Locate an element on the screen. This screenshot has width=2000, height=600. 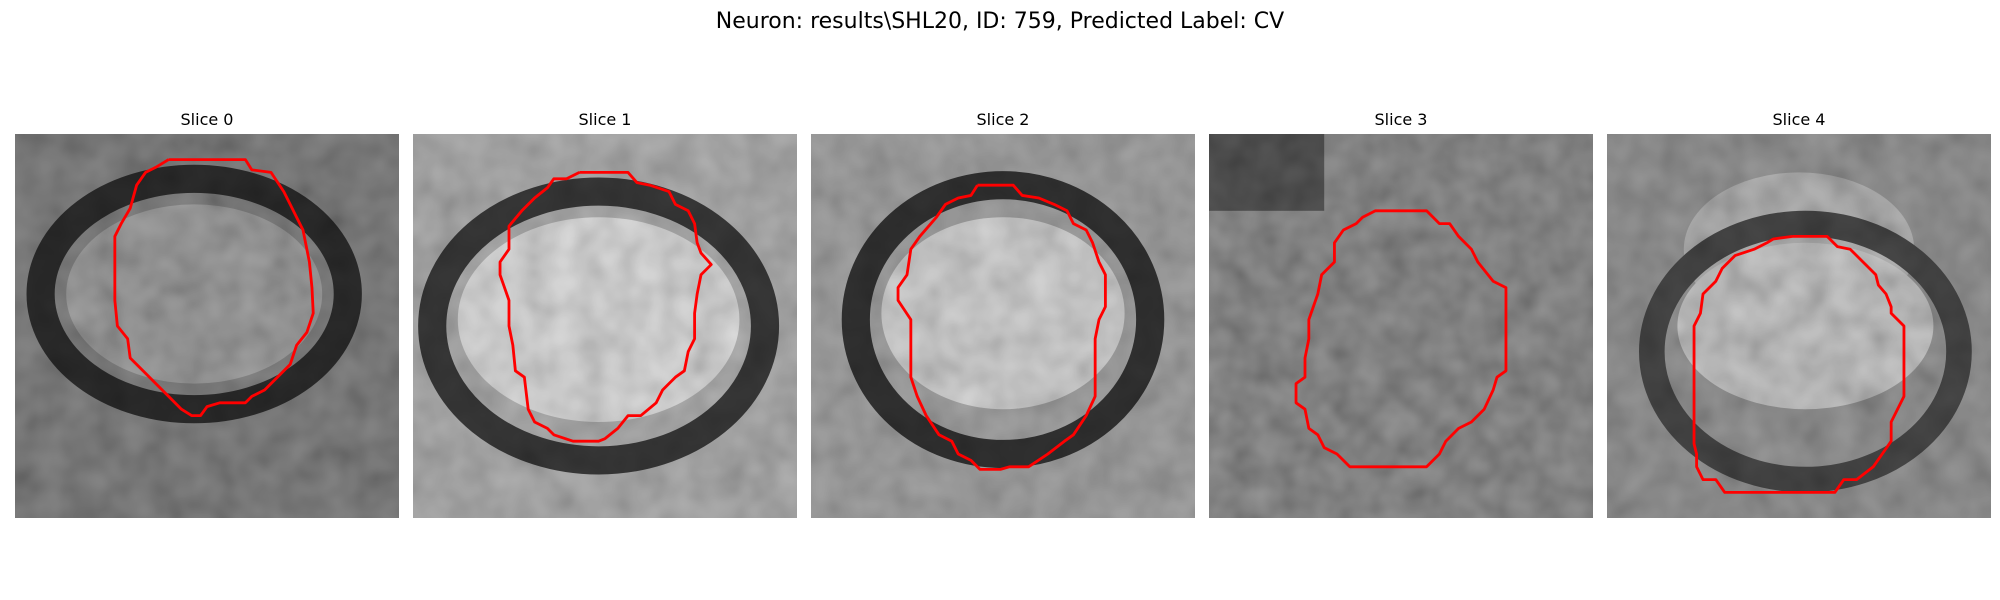
panel-title-slice-4: Slice 4 is located at coordinates (1799, 119).